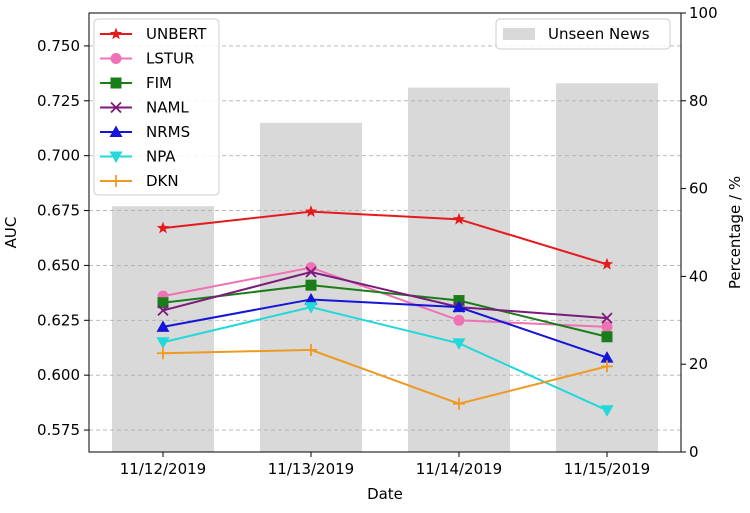  What do you see at coordinates (170, 59) in the screenshot?
I see `lstur-legend-label: LSTUR` at bounding box center [170, 59].